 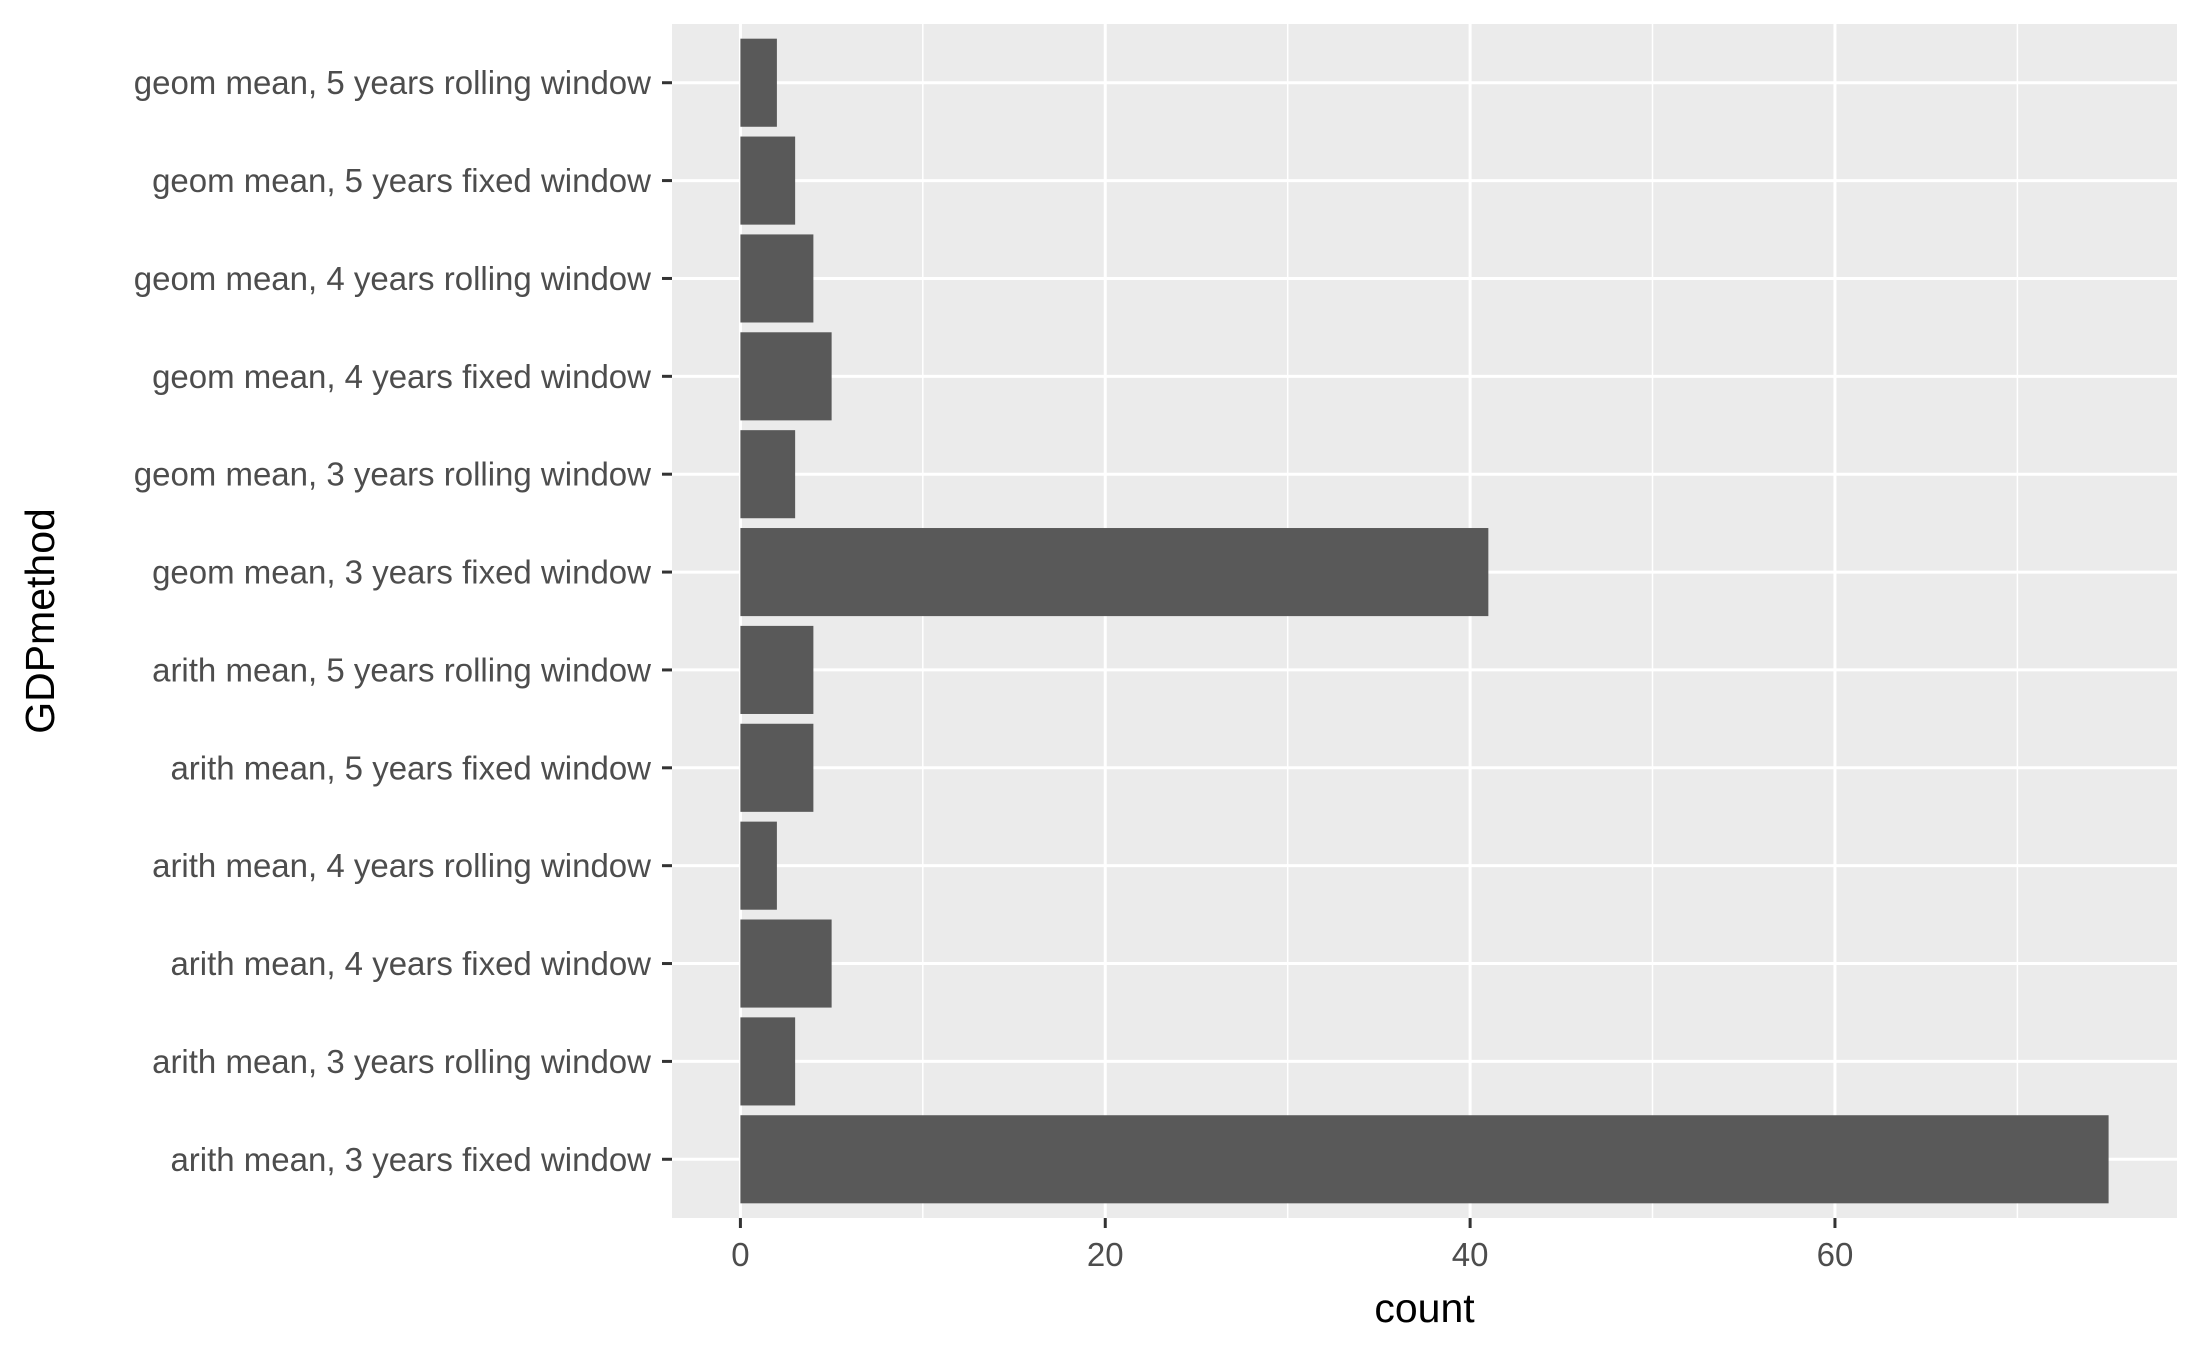 I want to click on y-tick-label: arith mean, 5 years rolling window, so click(x=401, y=669).